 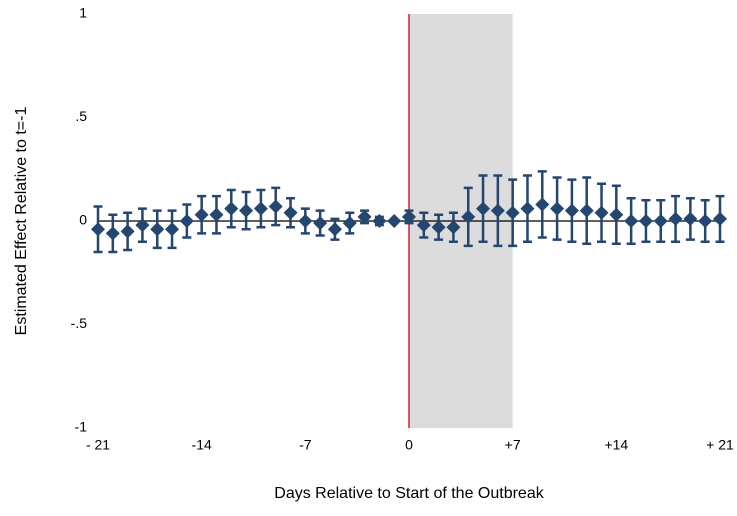 I want to click on y-tick-label: .5, so click(x=81, y=116).